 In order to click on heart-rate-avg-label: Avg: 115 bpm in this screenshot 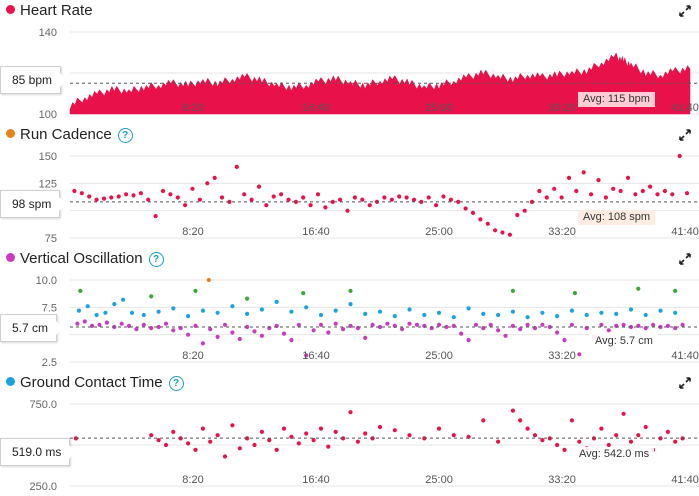, I will do `click(616, 99)`.